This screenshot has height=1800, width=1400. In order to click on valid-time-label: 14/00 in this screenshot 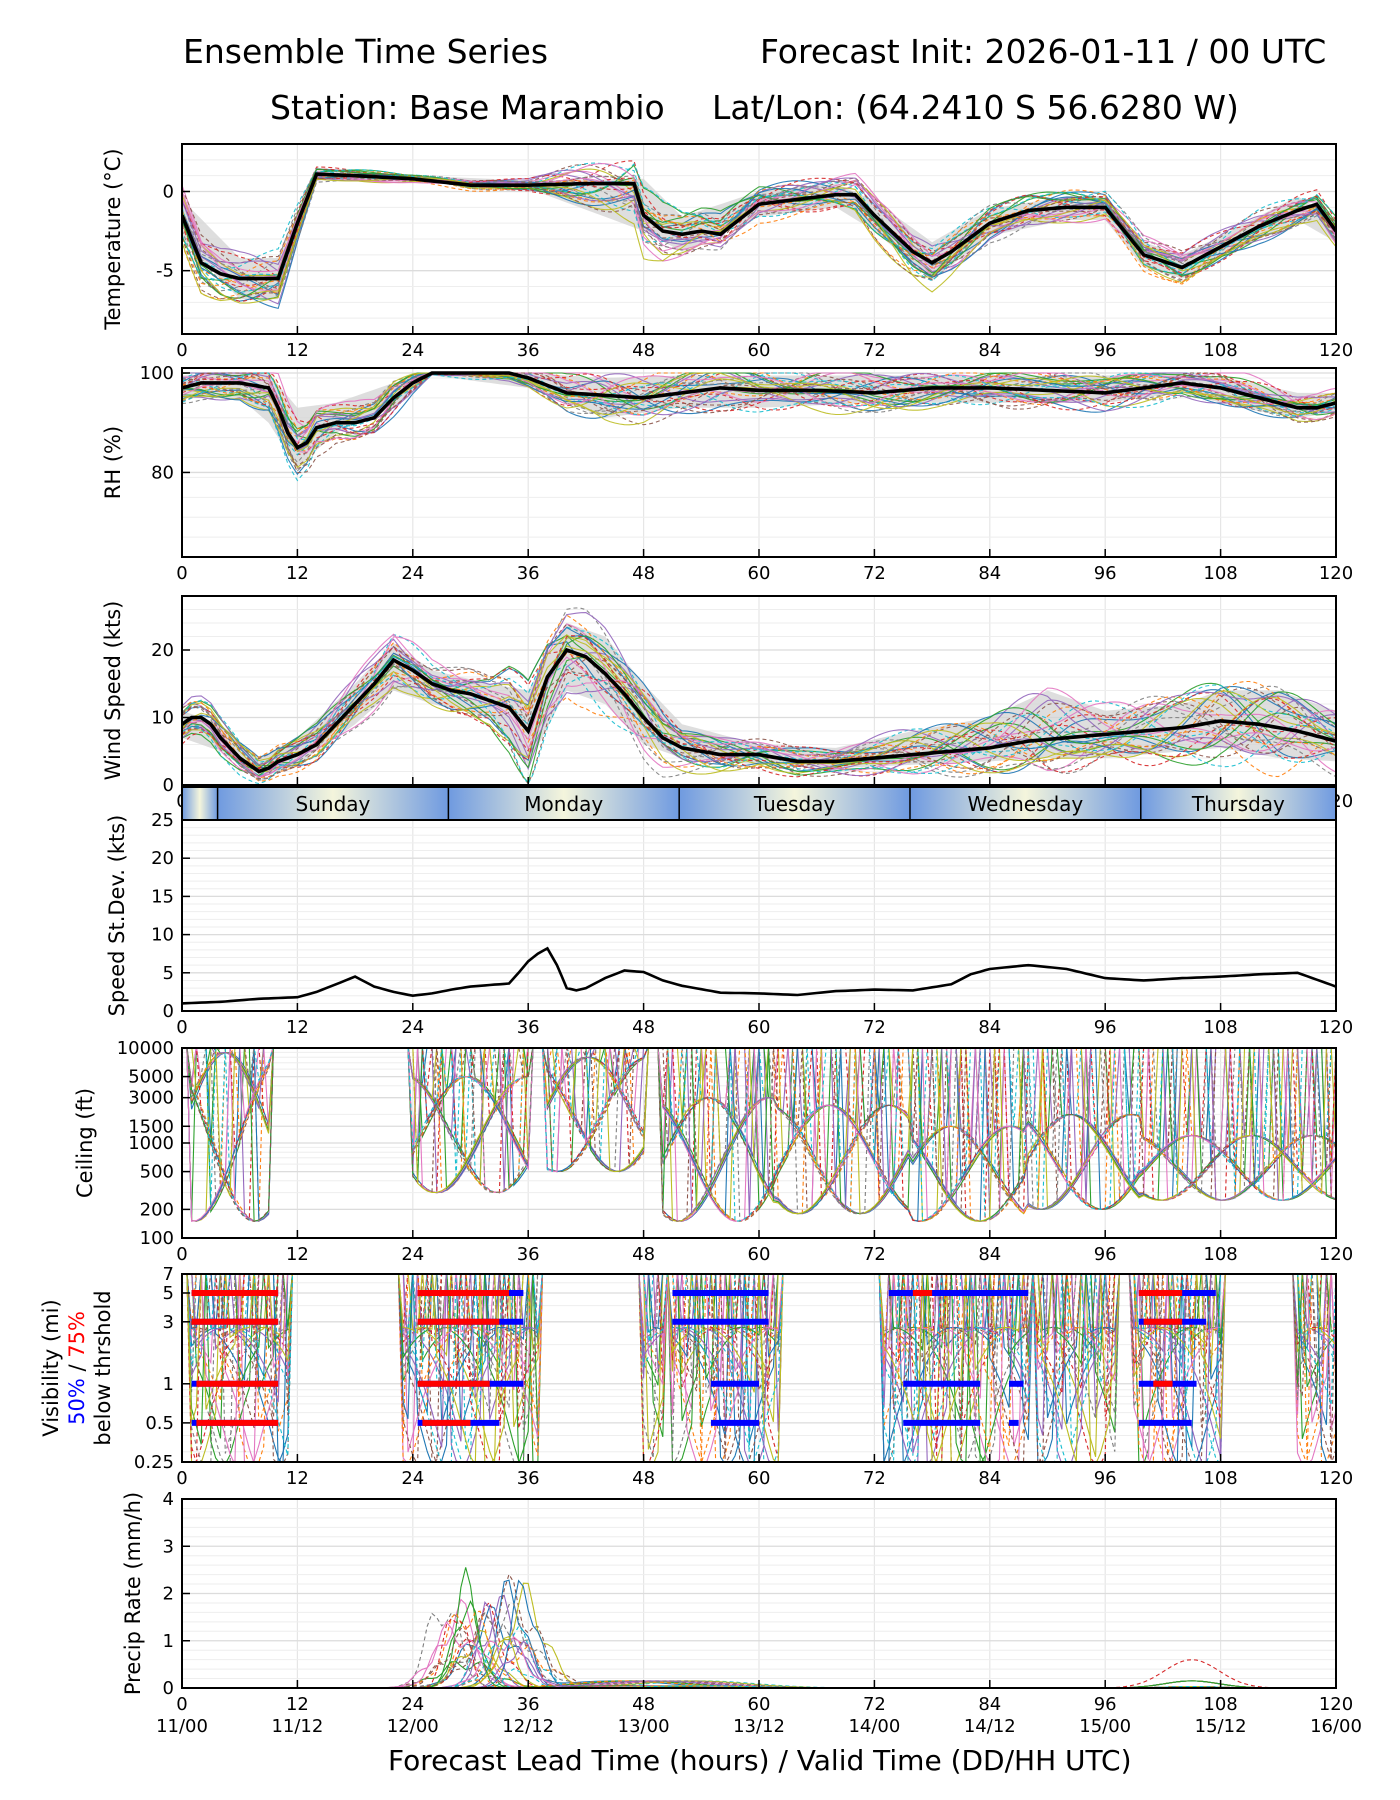, I will do `click(874, 1726)`.